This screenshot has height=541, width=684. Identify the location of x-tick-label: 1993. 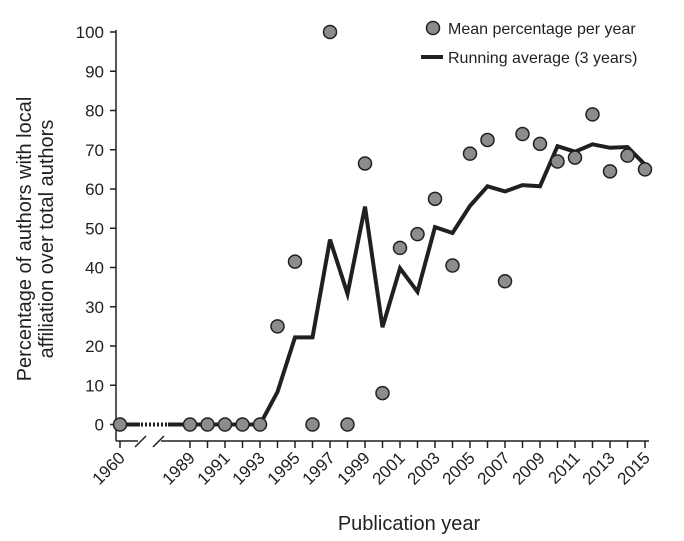
(249, 468).